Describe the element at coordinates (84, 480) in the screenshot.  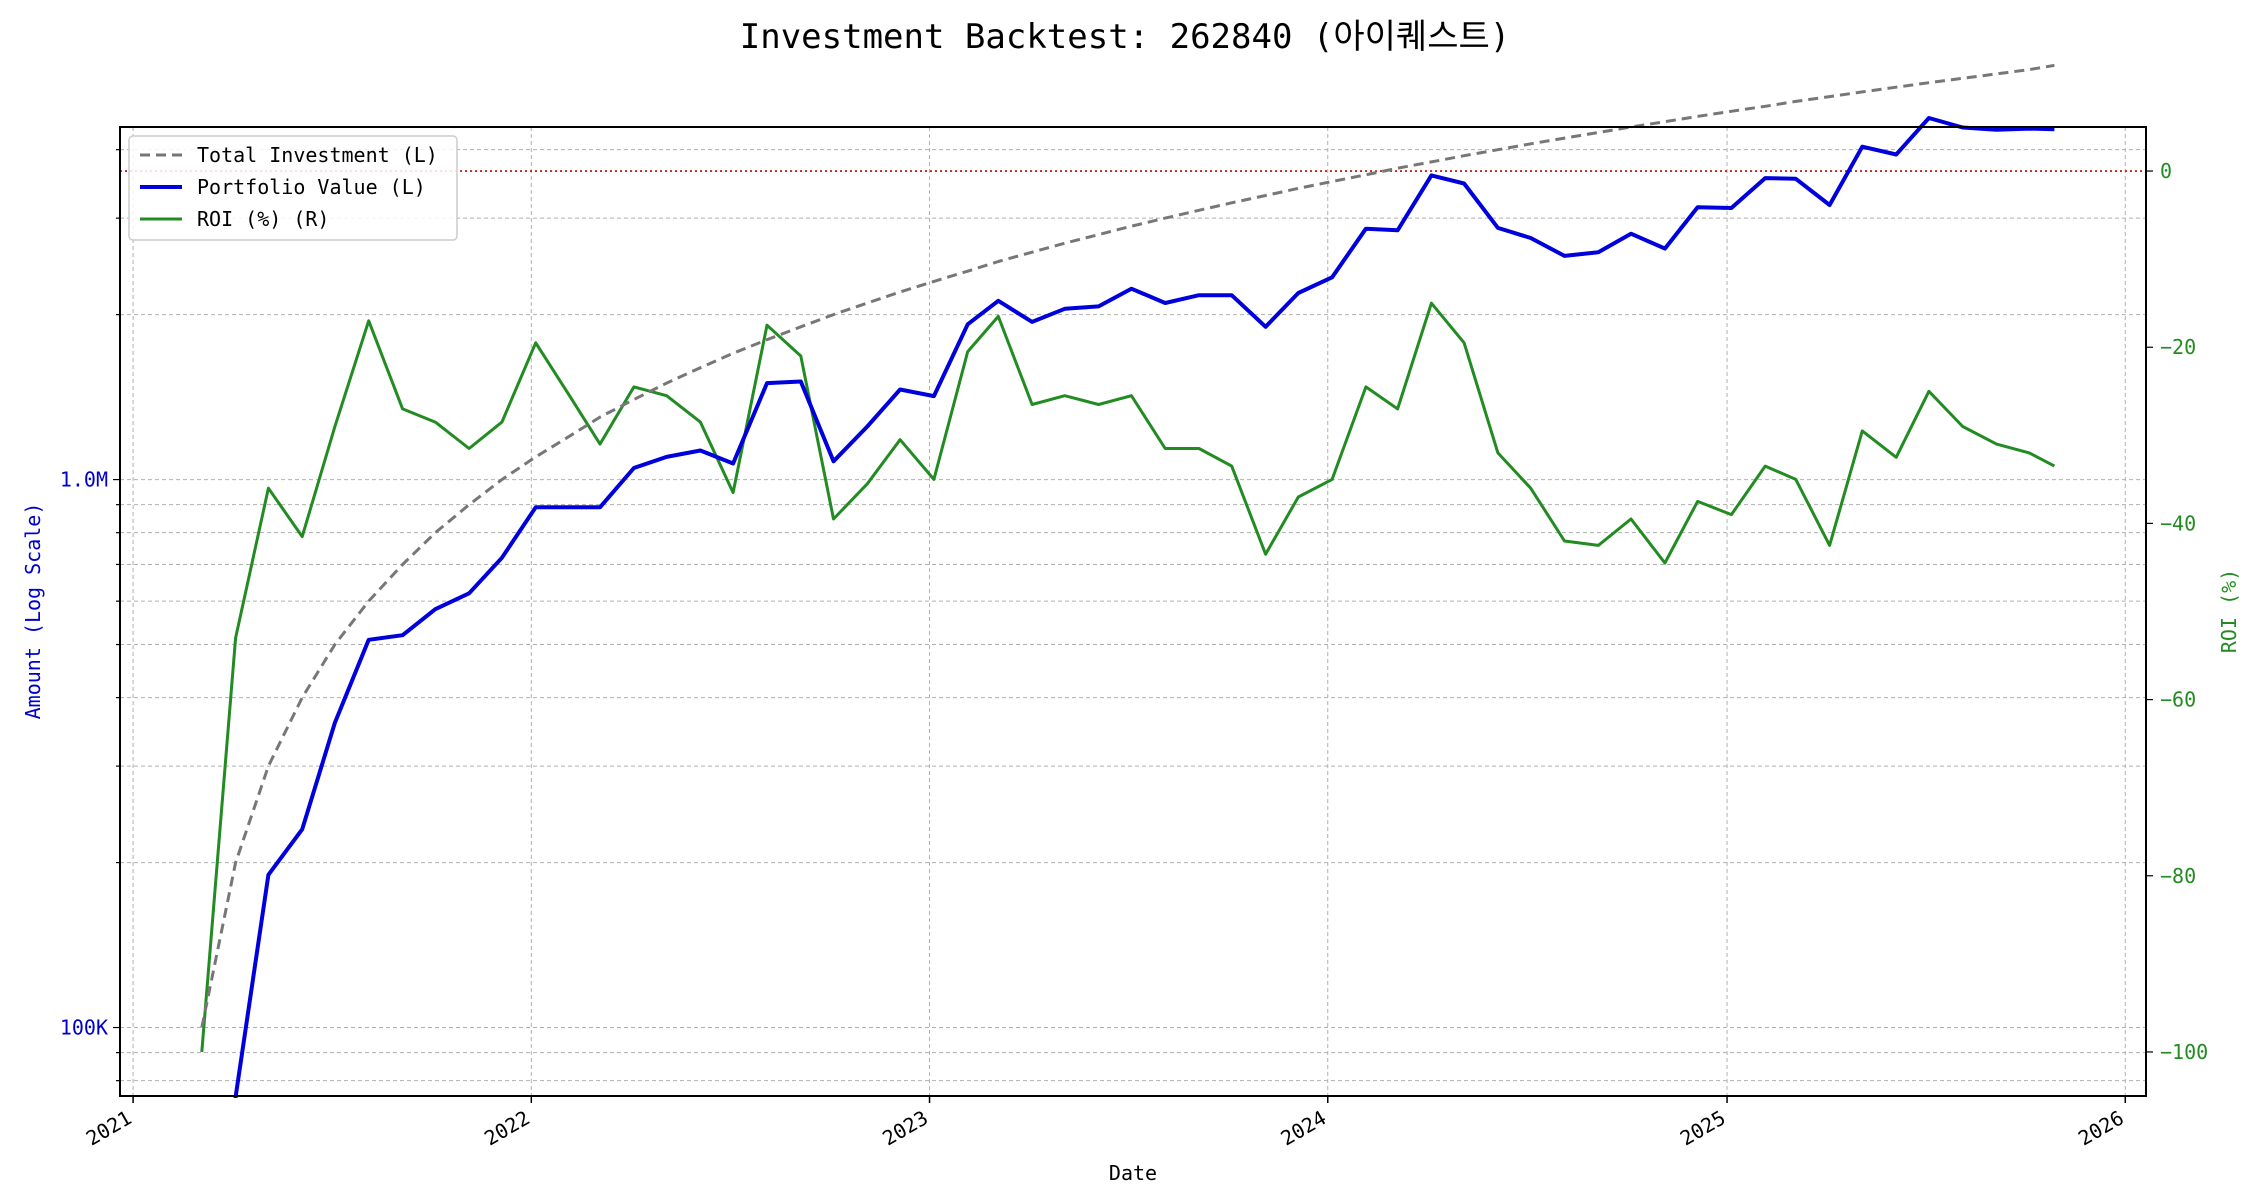
I see `left-tick-label: 1.0M` at that location.